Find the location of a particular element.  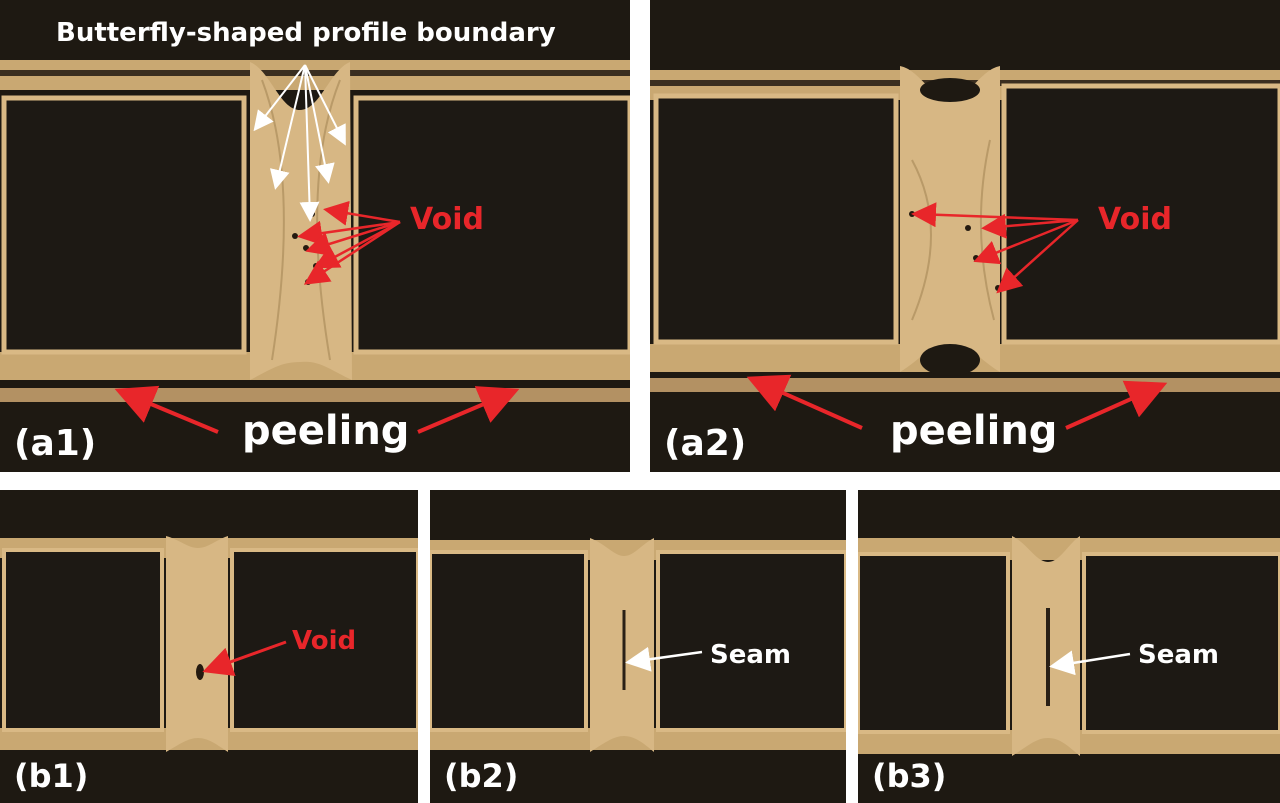

micrograph-b2 is located at coordinates (638, 646).